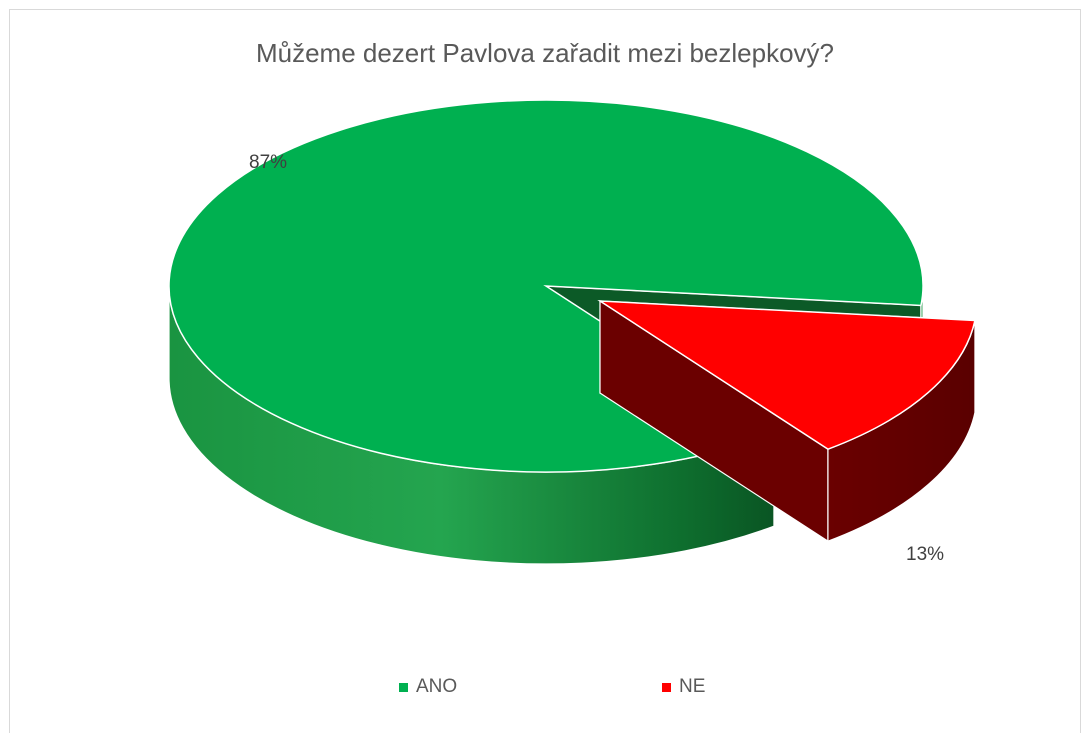 Image resolution: width=1090 pixels, height=733 pixels. I want to click on pie-slice-ne, so click(786, 421).